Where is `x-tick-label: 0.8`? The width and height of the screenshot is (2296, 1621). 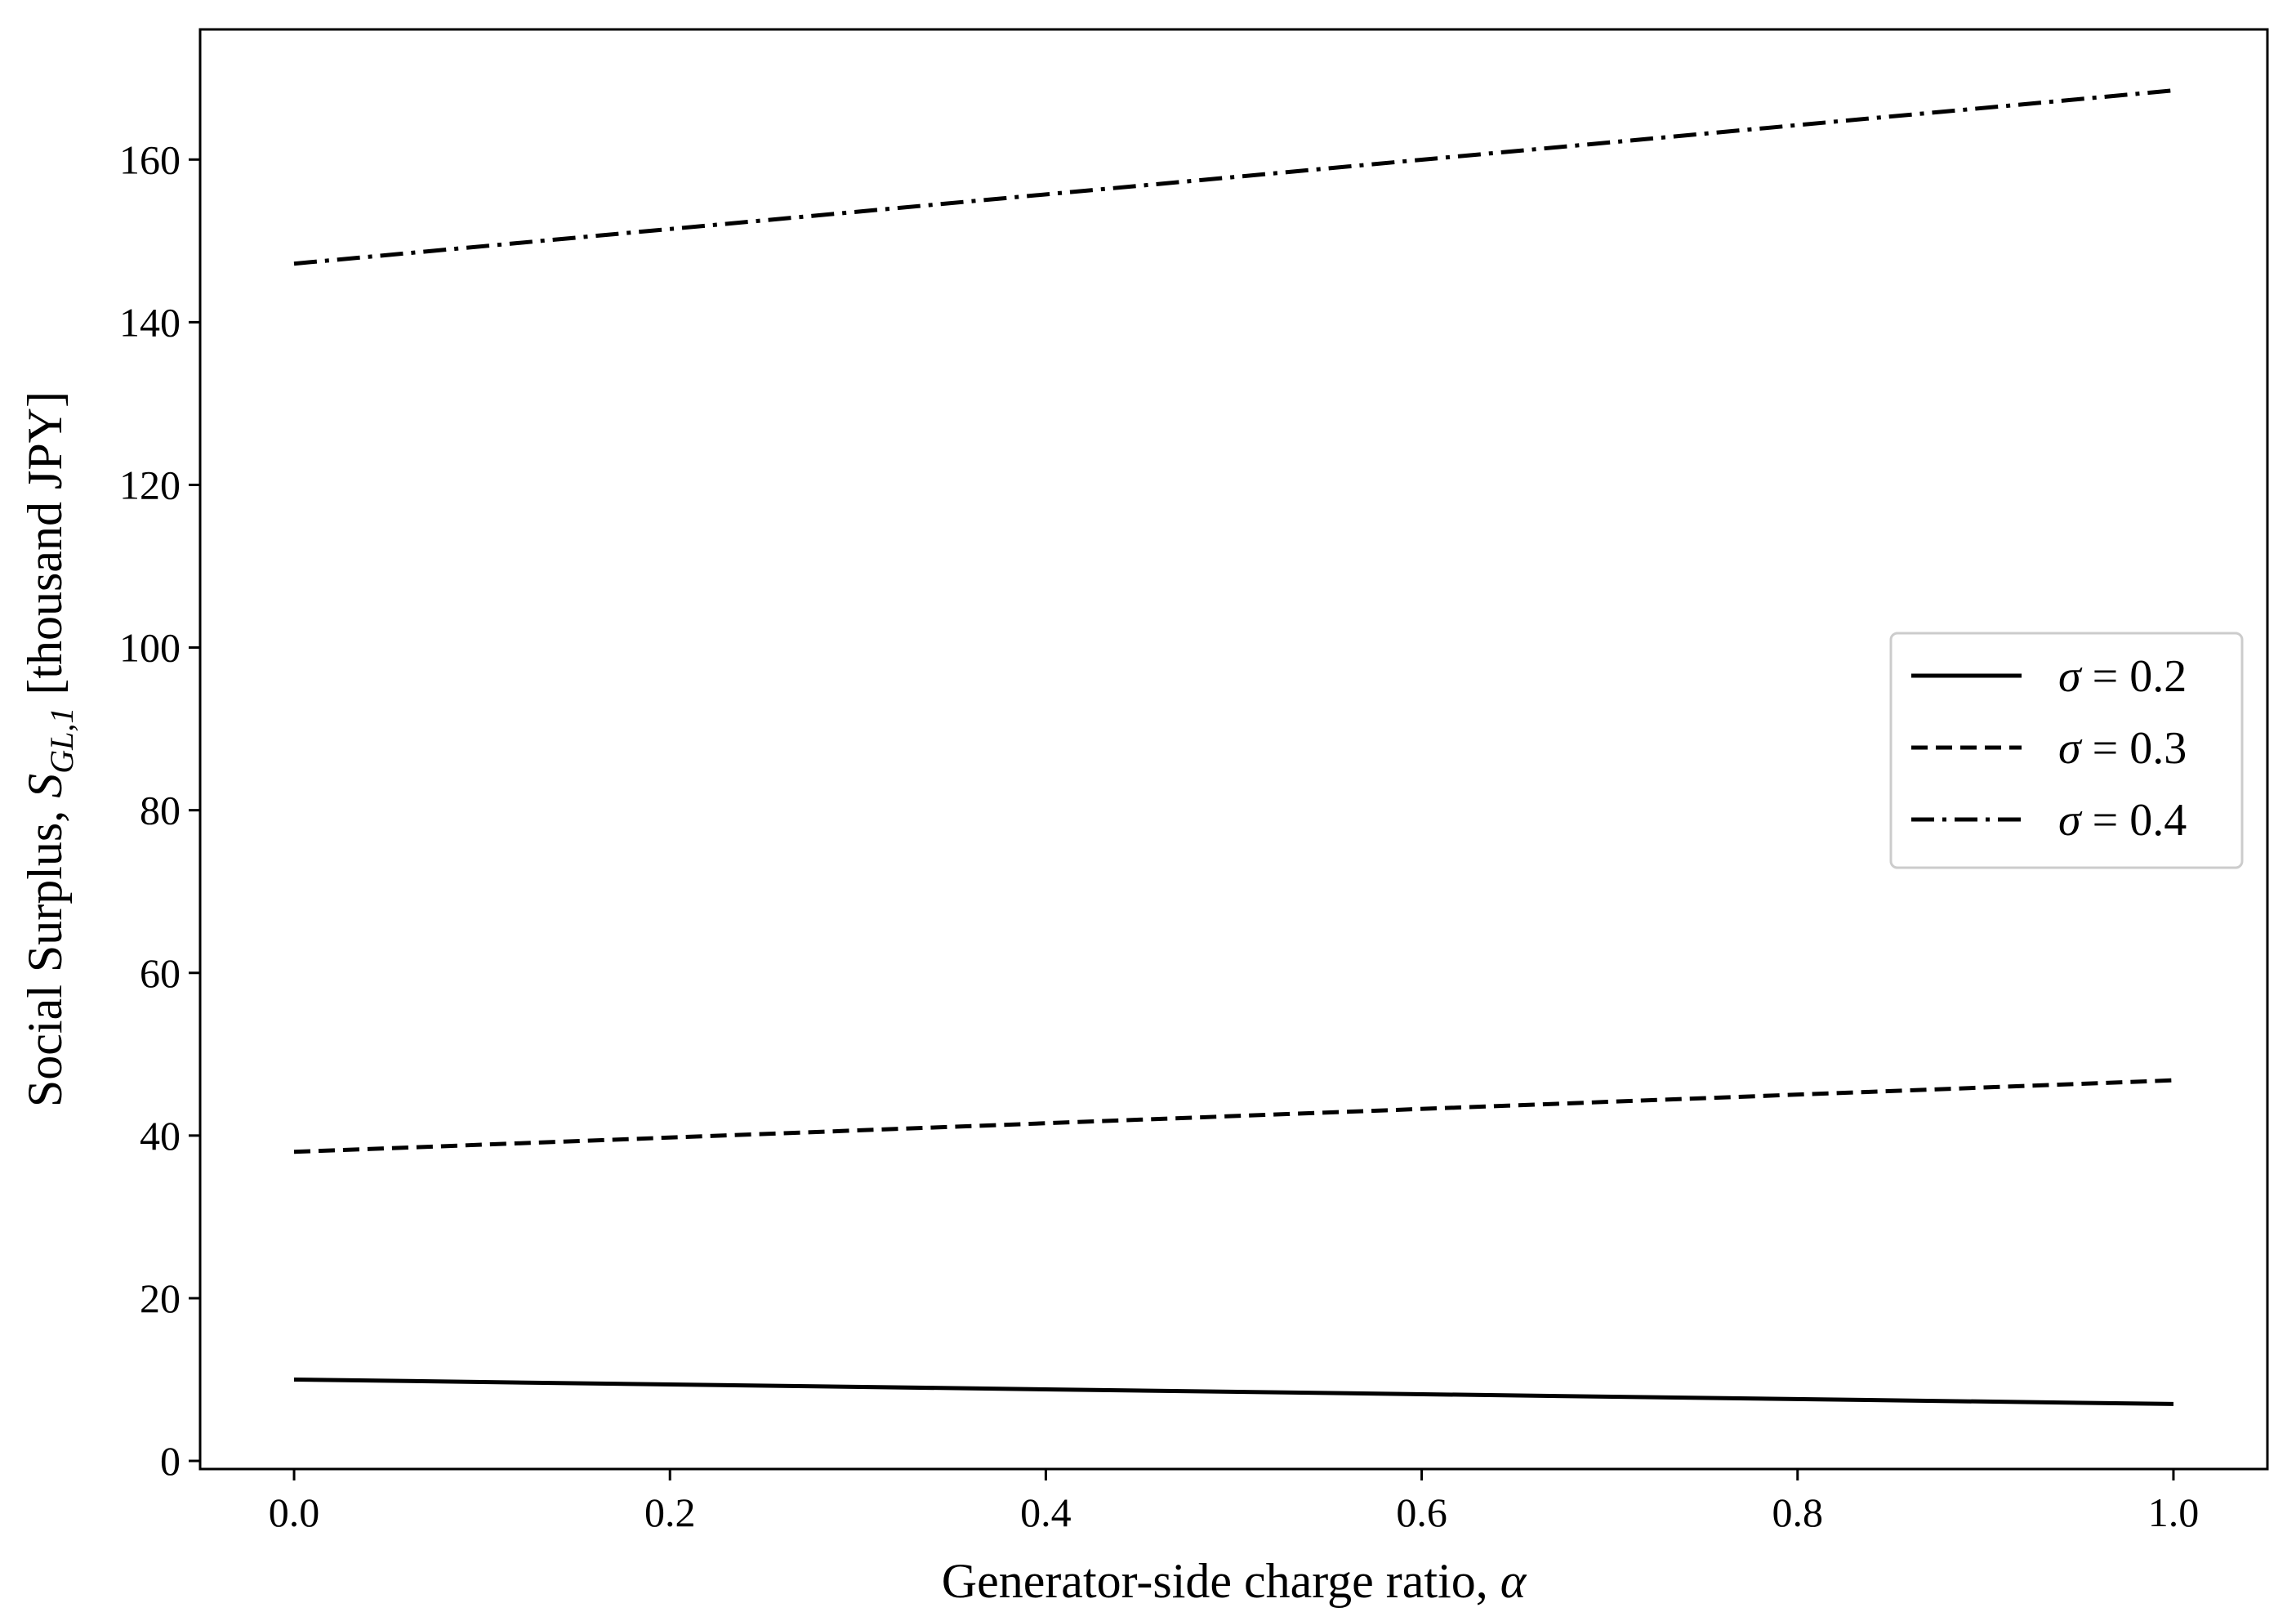
x-tick-label: 0.8 is located at coordinates (1798, 1512).